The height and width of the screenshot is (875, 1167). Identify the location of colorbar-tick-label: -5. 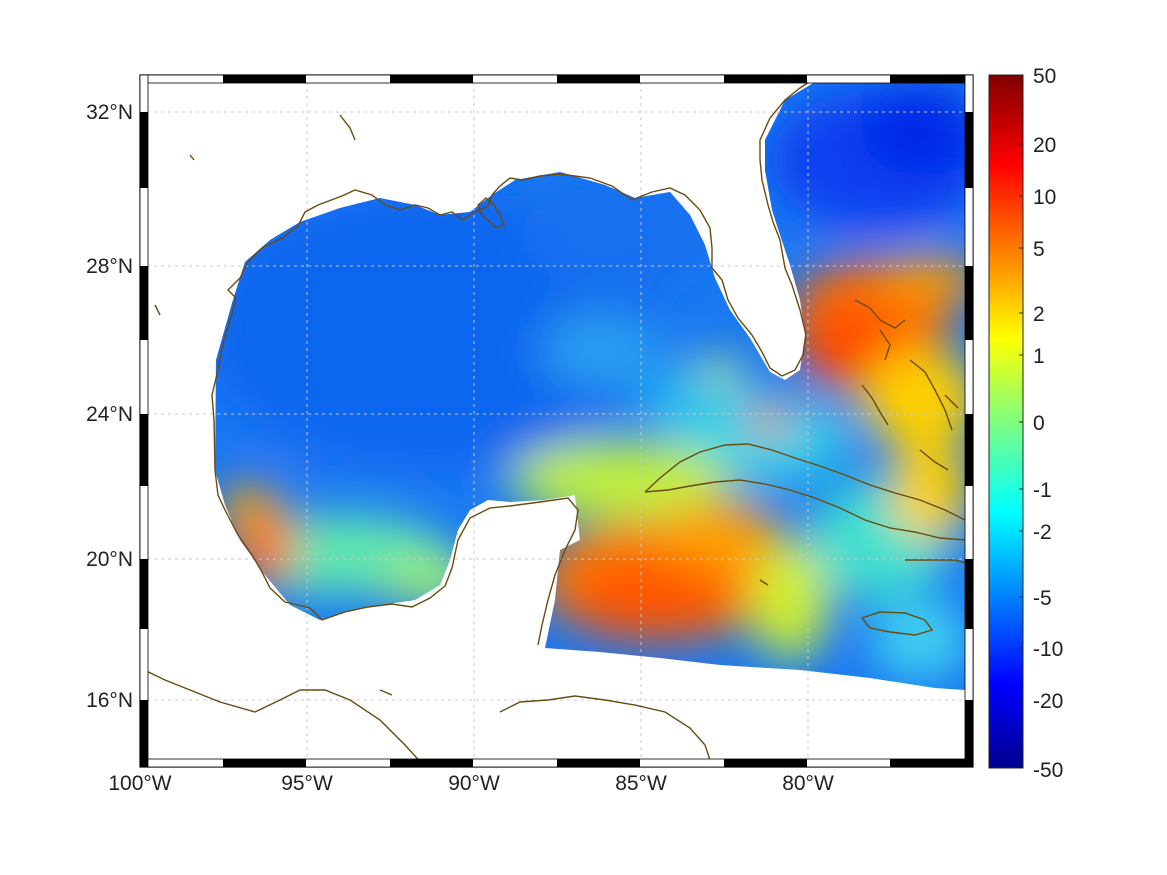
(1042, 598).